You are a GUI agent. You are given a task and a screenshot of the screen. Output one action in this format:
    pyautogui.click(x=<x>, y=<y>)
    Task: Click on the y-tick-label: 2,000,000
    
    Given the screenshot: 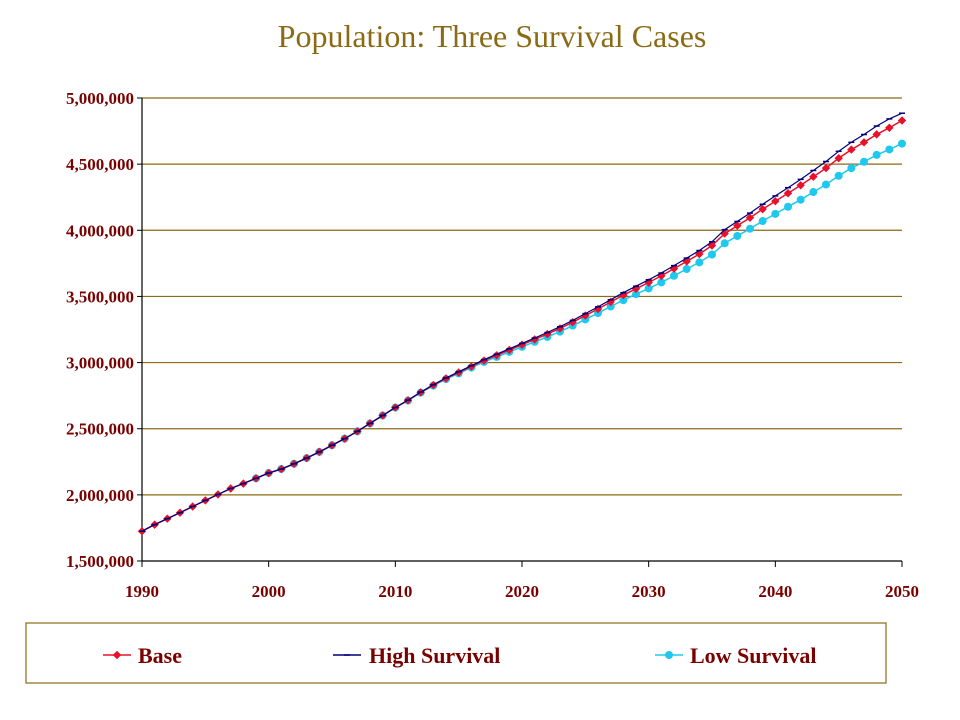 What is the action you would take?
    pyautogui.click(x=100, y=495)
    